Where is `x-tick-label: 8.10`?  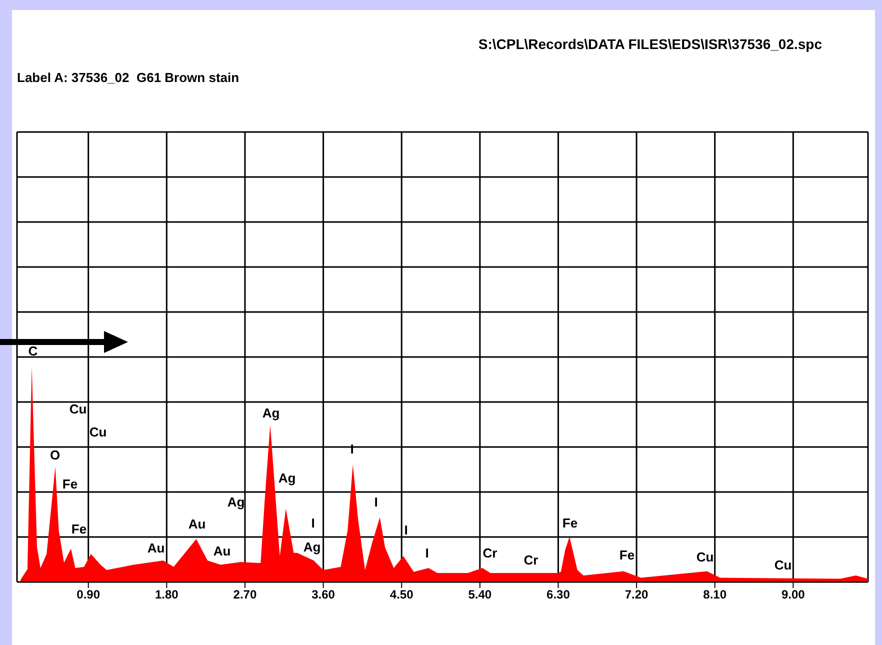 x-tick-label: 8.10 is located at coordinates (715, 595).